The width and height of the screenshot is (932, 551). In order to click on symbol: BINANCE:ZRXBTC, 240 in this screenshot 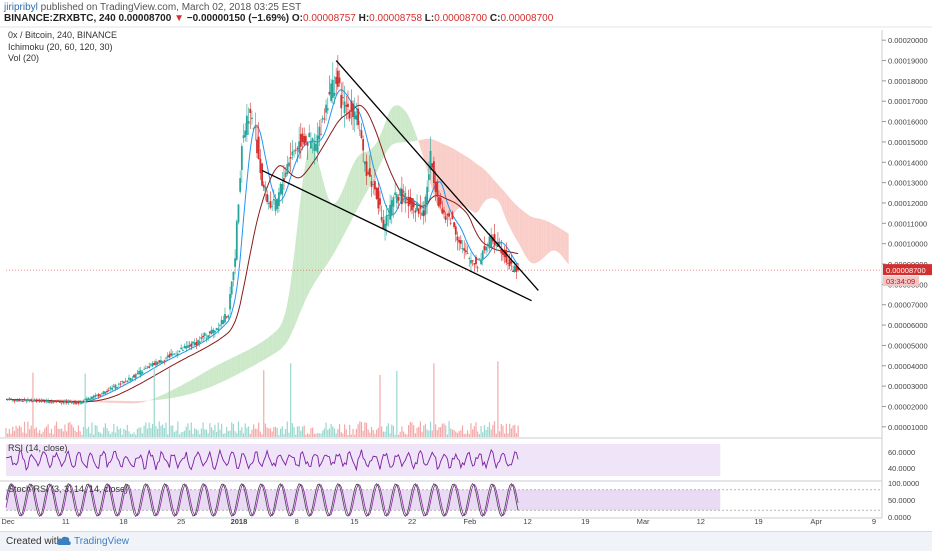, I will do `click(60, 18)`.